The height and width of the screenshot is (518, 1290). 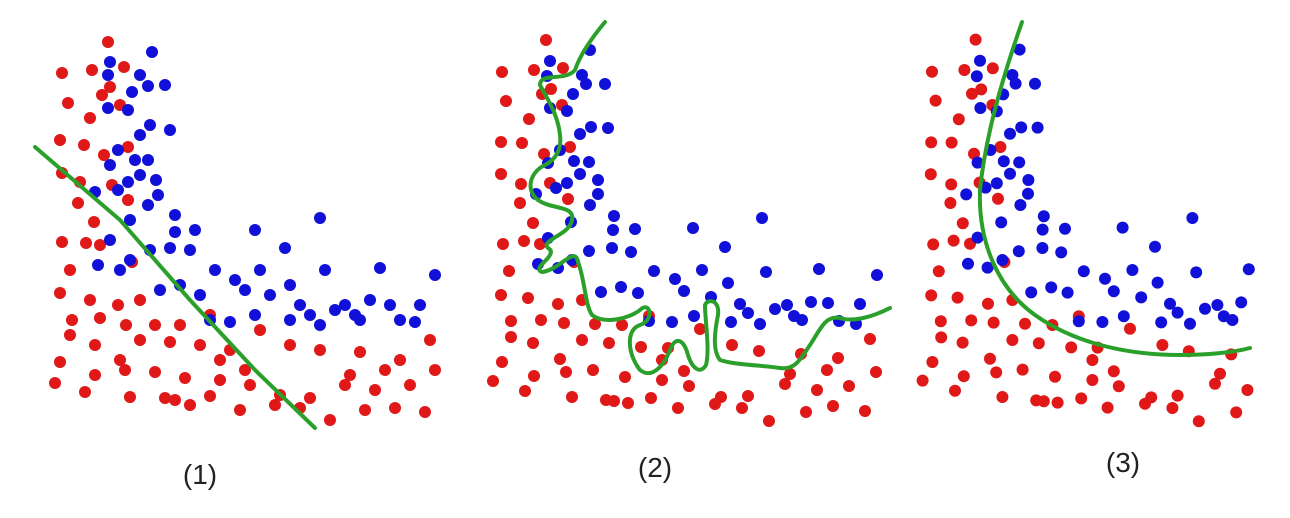 What do you see at coordinates (1114, 188) in the screenshot?
I see `panel-3-decision-boundary` at bounding box center [1114, 188].